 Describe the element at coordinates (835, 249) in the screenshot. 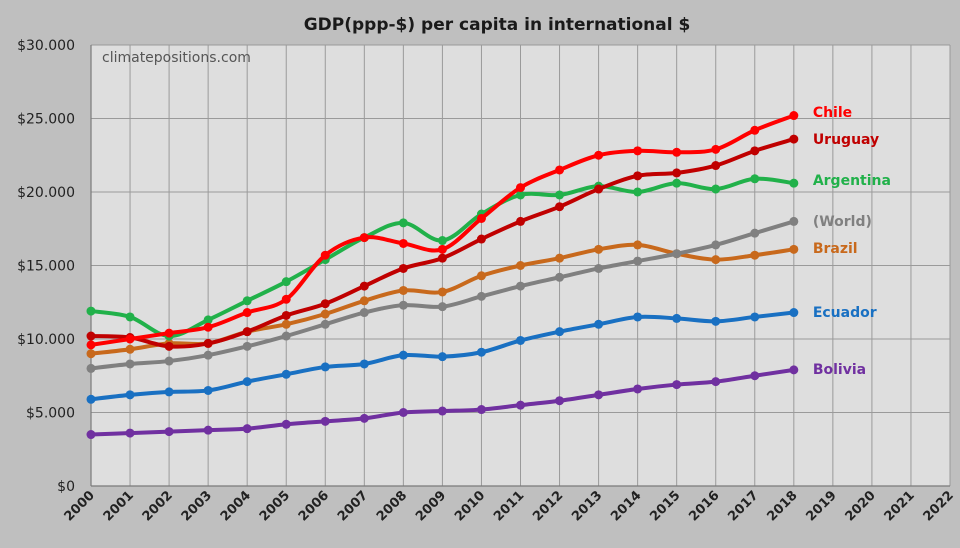

I see `series-label-brazil: Brazil` at that location.